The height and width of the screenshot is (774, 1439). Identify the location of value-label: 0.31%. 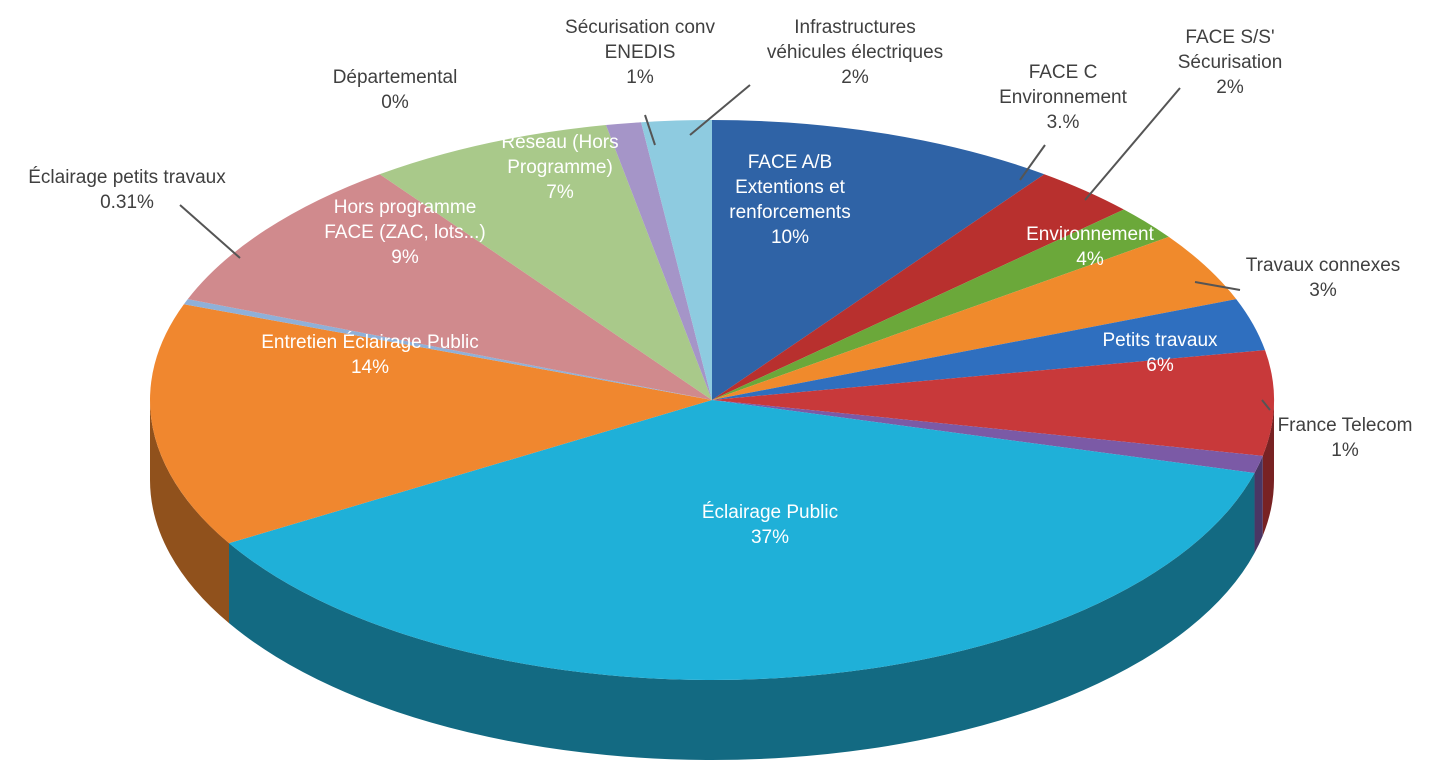
(127, 202).